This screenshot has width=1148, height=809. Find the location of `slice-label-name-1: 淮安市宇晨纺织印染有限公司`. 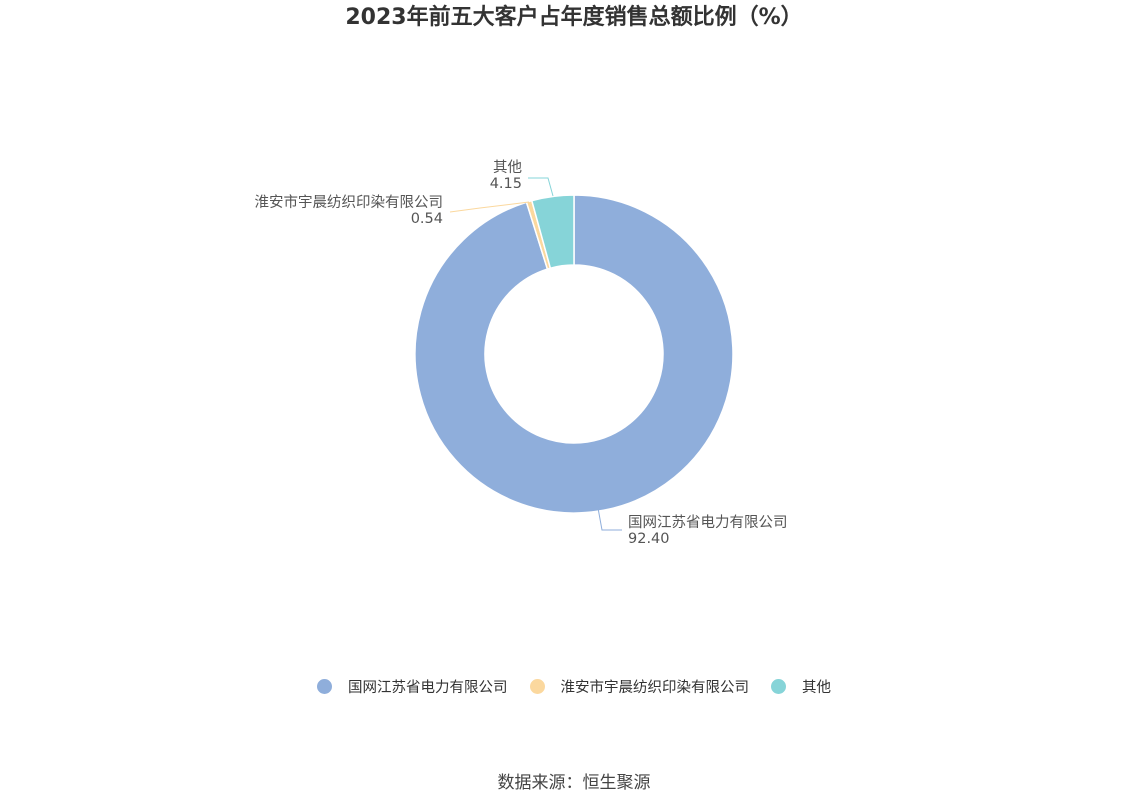

slice-label-name-1: 淮安市宇晨纺织印染有限公司 is located at coordinates (349, 202).